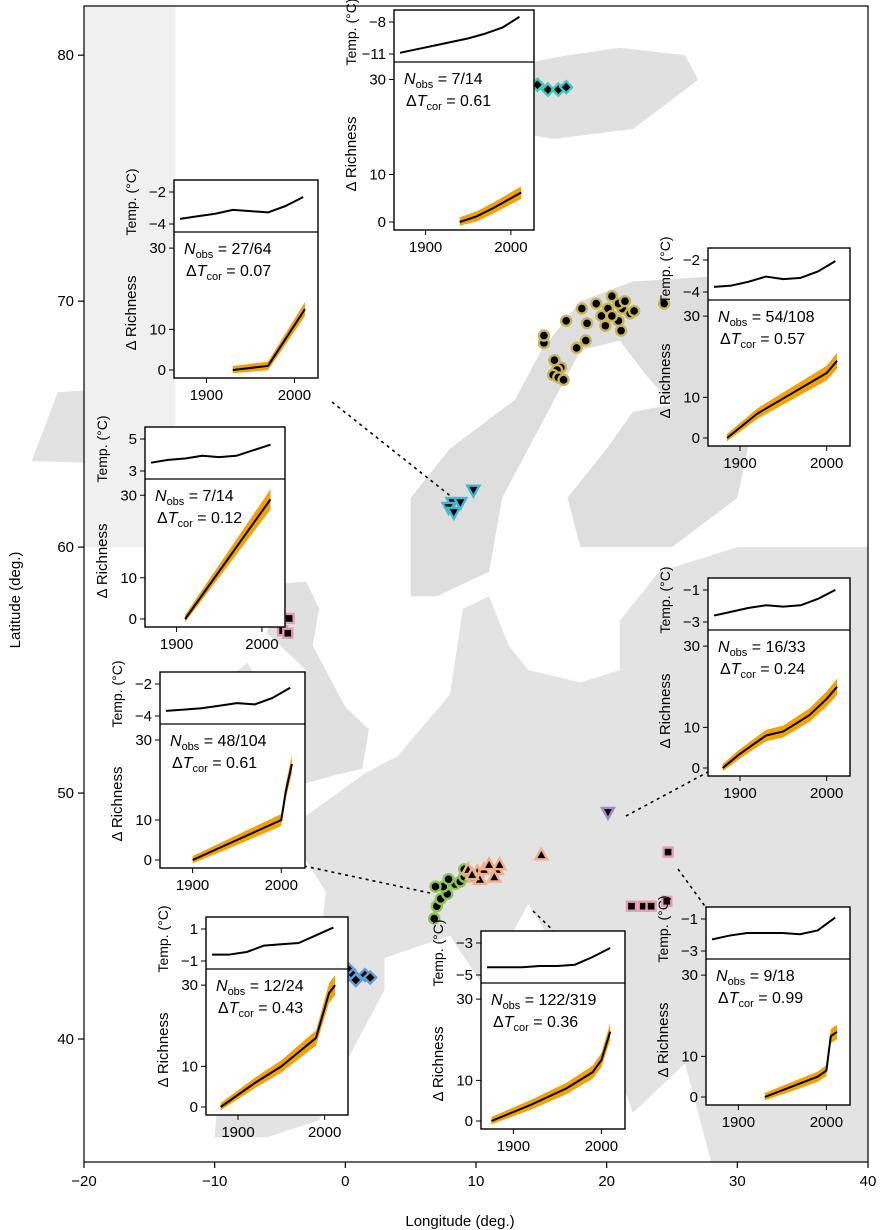 This screenshot has width=881, height=1230. Describe the element at coordinates (345, 1181) in the screenshot. I see `x-tick-label: 0` at that location.